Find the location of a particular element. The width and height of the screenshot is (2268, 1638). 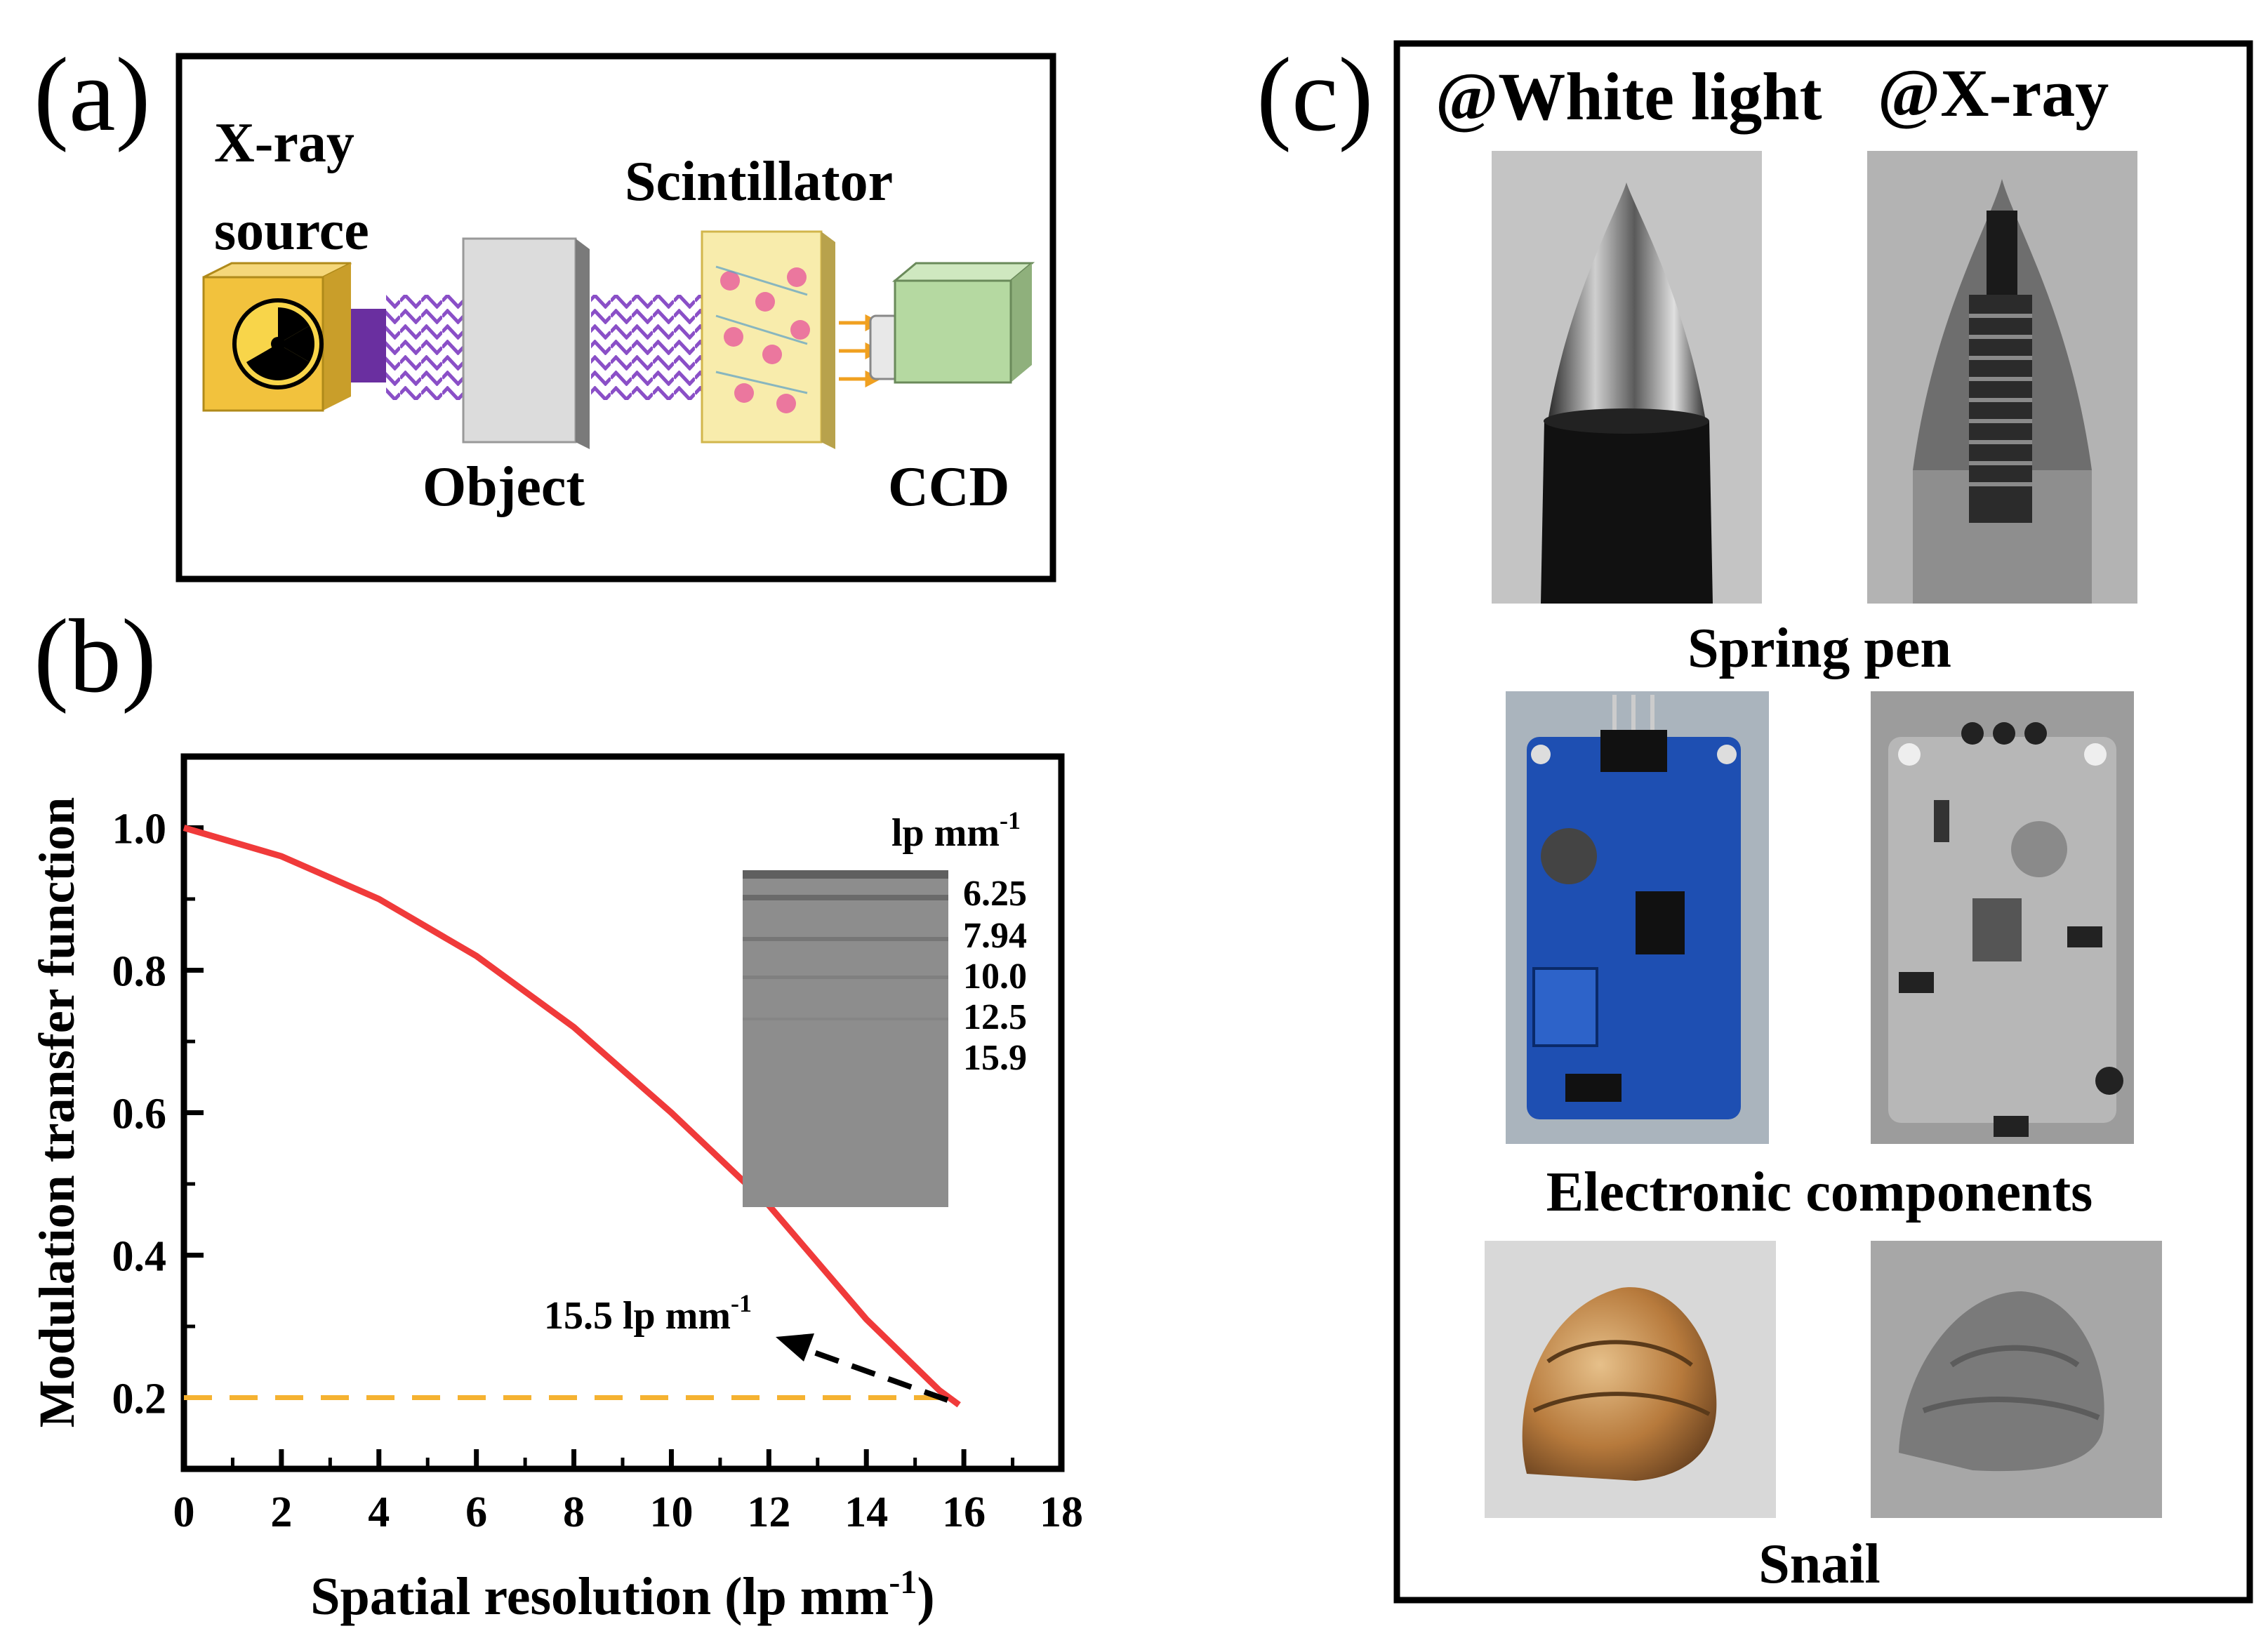

panel-a-label: (a) is located at coordinates (92, 95).